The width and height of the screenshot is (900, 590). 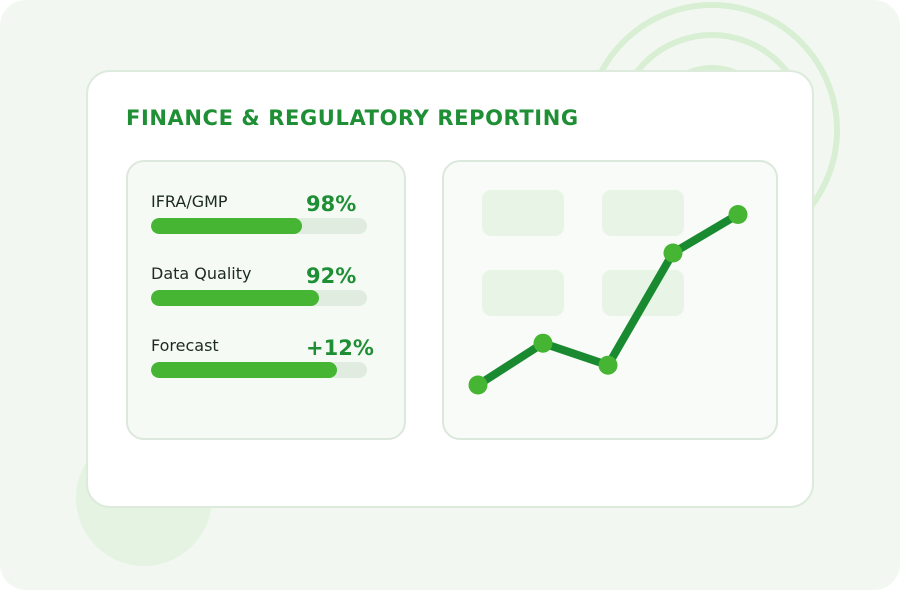 I want to click on metric-value: 98%, so click(x=331, y=204).